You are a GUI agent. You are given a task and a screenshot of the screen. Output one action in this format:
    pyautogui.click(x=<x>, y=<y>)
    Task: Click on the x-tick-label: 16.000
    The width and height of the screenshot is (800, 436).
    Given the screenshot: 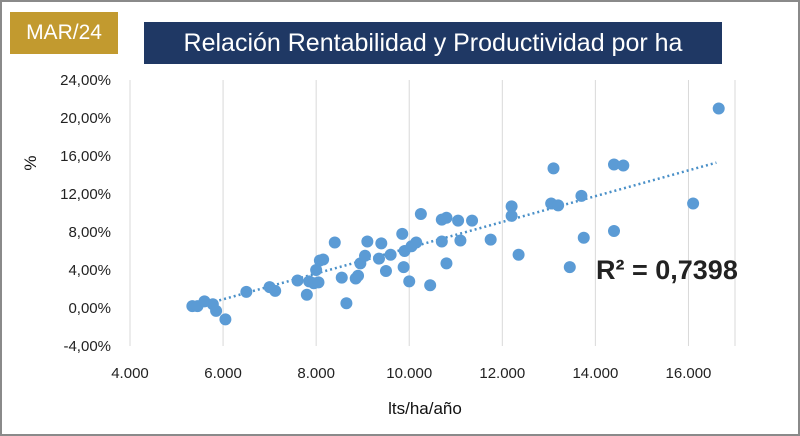 What is the action you would take?
    pyautogui.click(x=689, y=373)
    